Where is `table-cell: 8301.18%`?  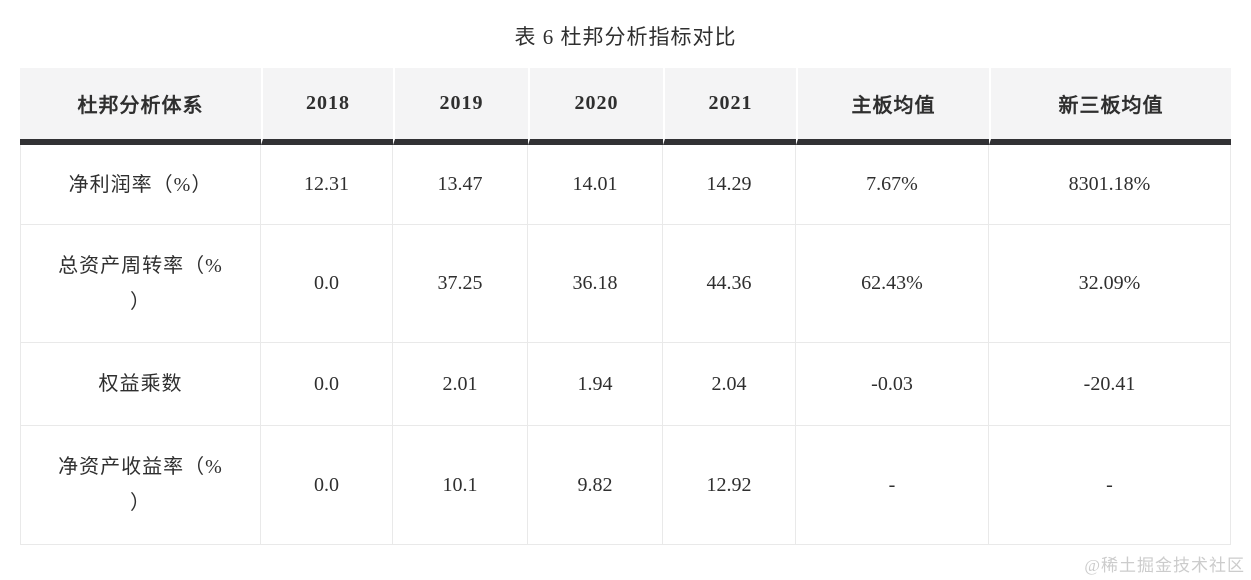 table-cell: 8301.18% is located at coordinates (1110, 185).